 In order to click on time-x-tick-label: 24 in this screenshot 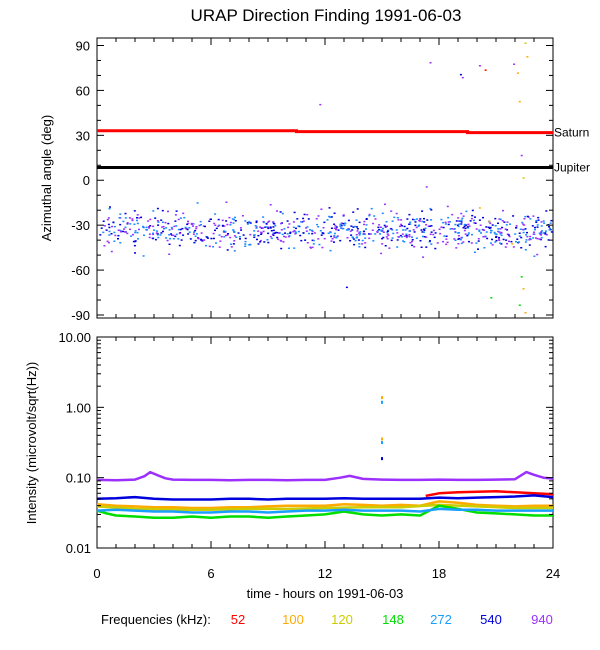, I will do `click(553, 573)`.